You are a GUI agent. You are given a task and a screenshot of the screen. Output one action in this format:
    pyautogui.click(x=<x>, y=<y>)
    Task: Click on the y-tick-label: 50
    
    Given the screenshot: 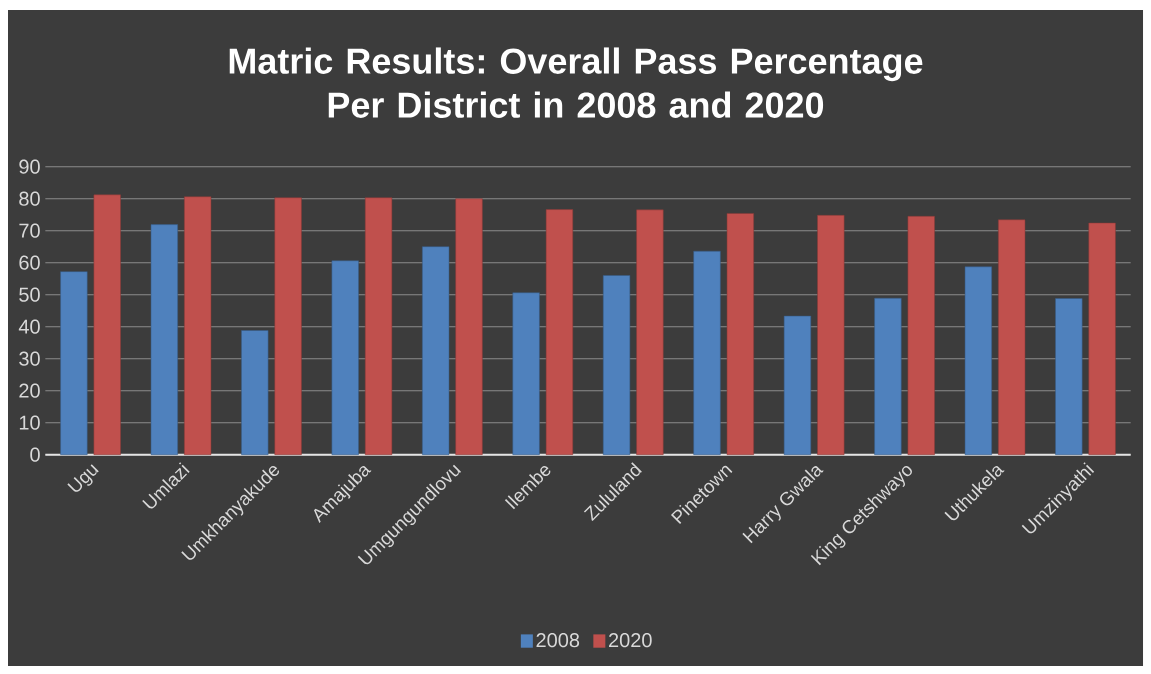 What is the action you would take?
    pyautogui.click(x=29, y=294)
    